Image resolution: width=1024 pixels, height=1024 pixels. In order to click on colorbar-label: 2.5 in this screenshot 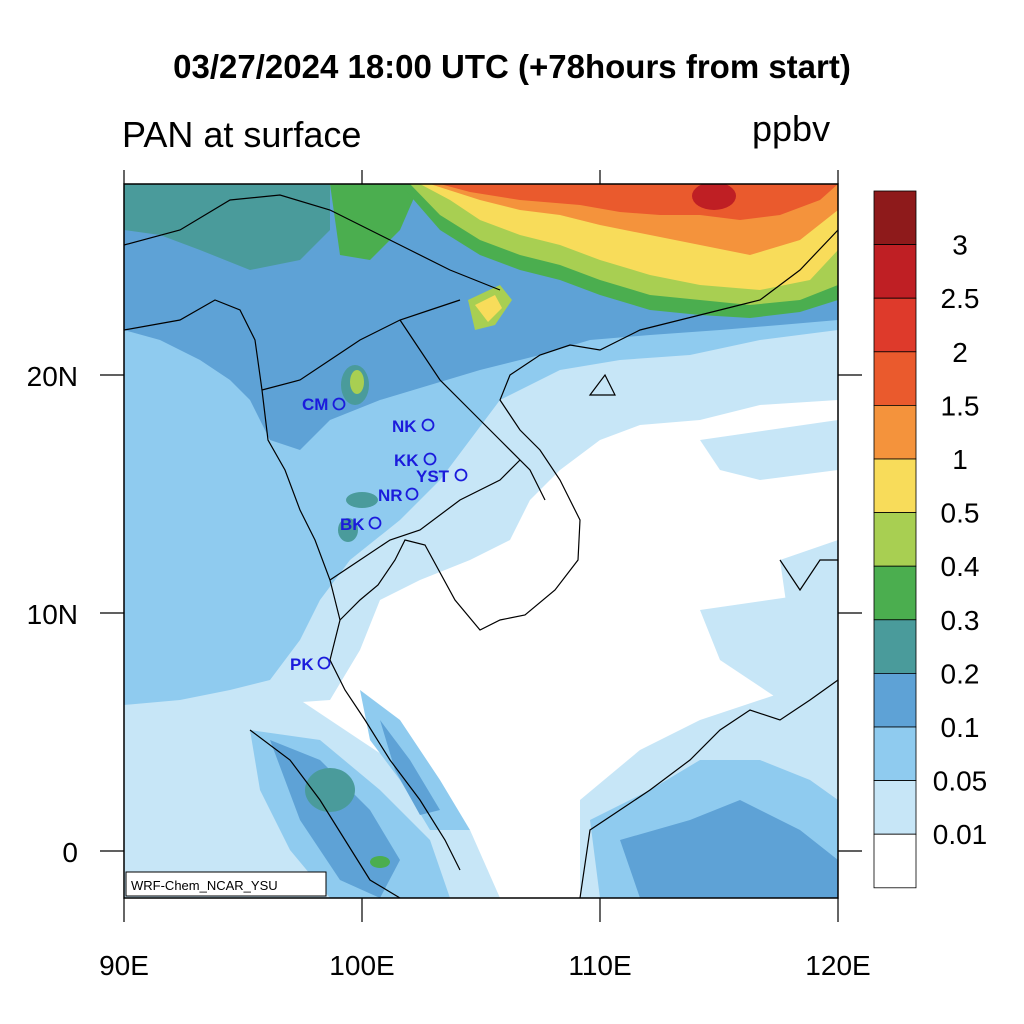, I will do `click(960, 298)`.